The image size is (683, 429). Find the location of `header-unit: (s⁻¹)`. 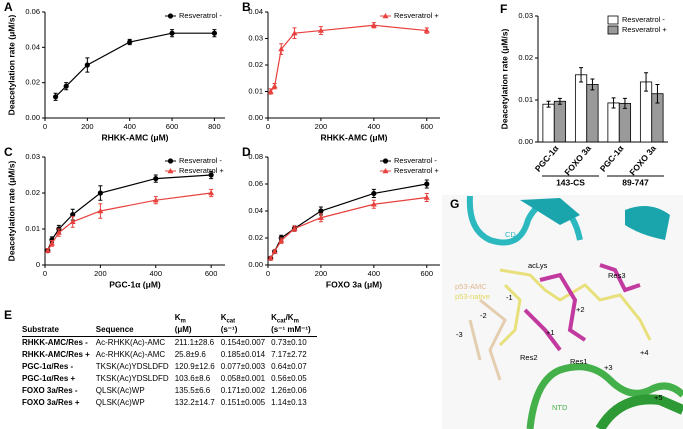

header-unit: (s⁻¹) is located at coordinates (229, 329).